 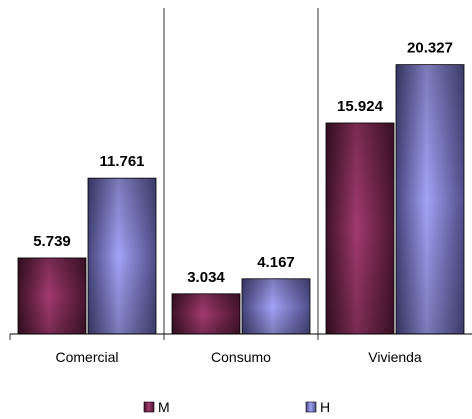 I want to click on data-label-h-comercial: 11.761, so click(x=121, y=161).